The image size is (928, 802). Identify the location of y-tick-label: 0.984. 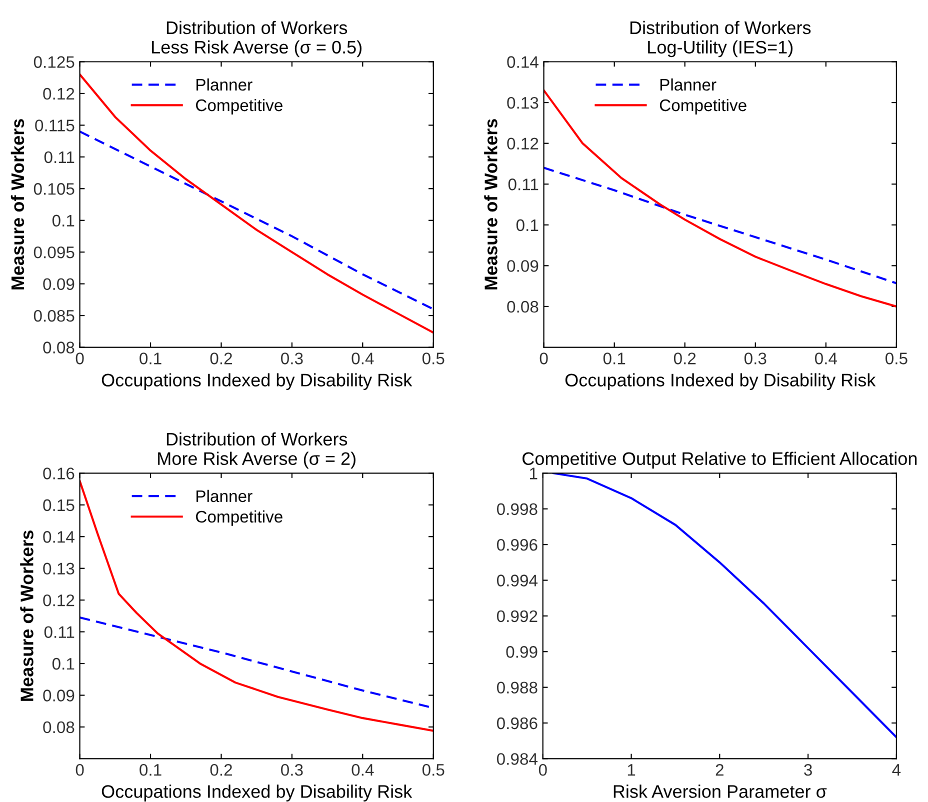
(517, 759).